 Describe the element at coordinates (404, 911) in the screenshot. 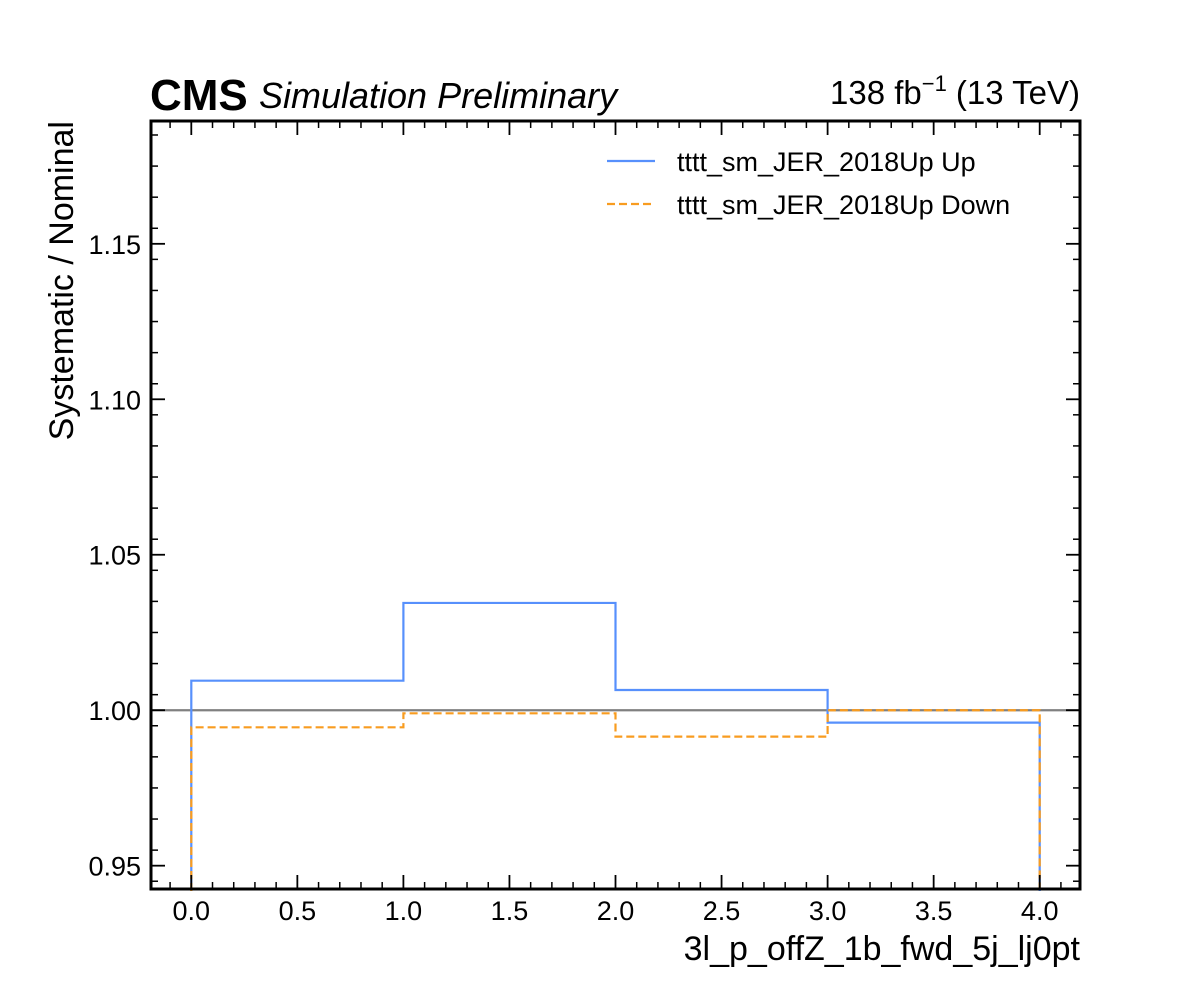

I see `x-tick-label: 1.0` at that location.